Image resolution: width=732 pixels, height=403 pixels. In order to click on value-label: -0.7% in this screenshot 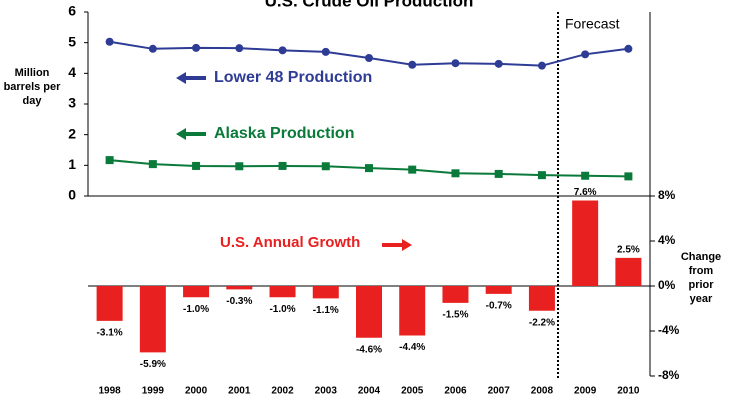, I will do `click(499, 306)`.